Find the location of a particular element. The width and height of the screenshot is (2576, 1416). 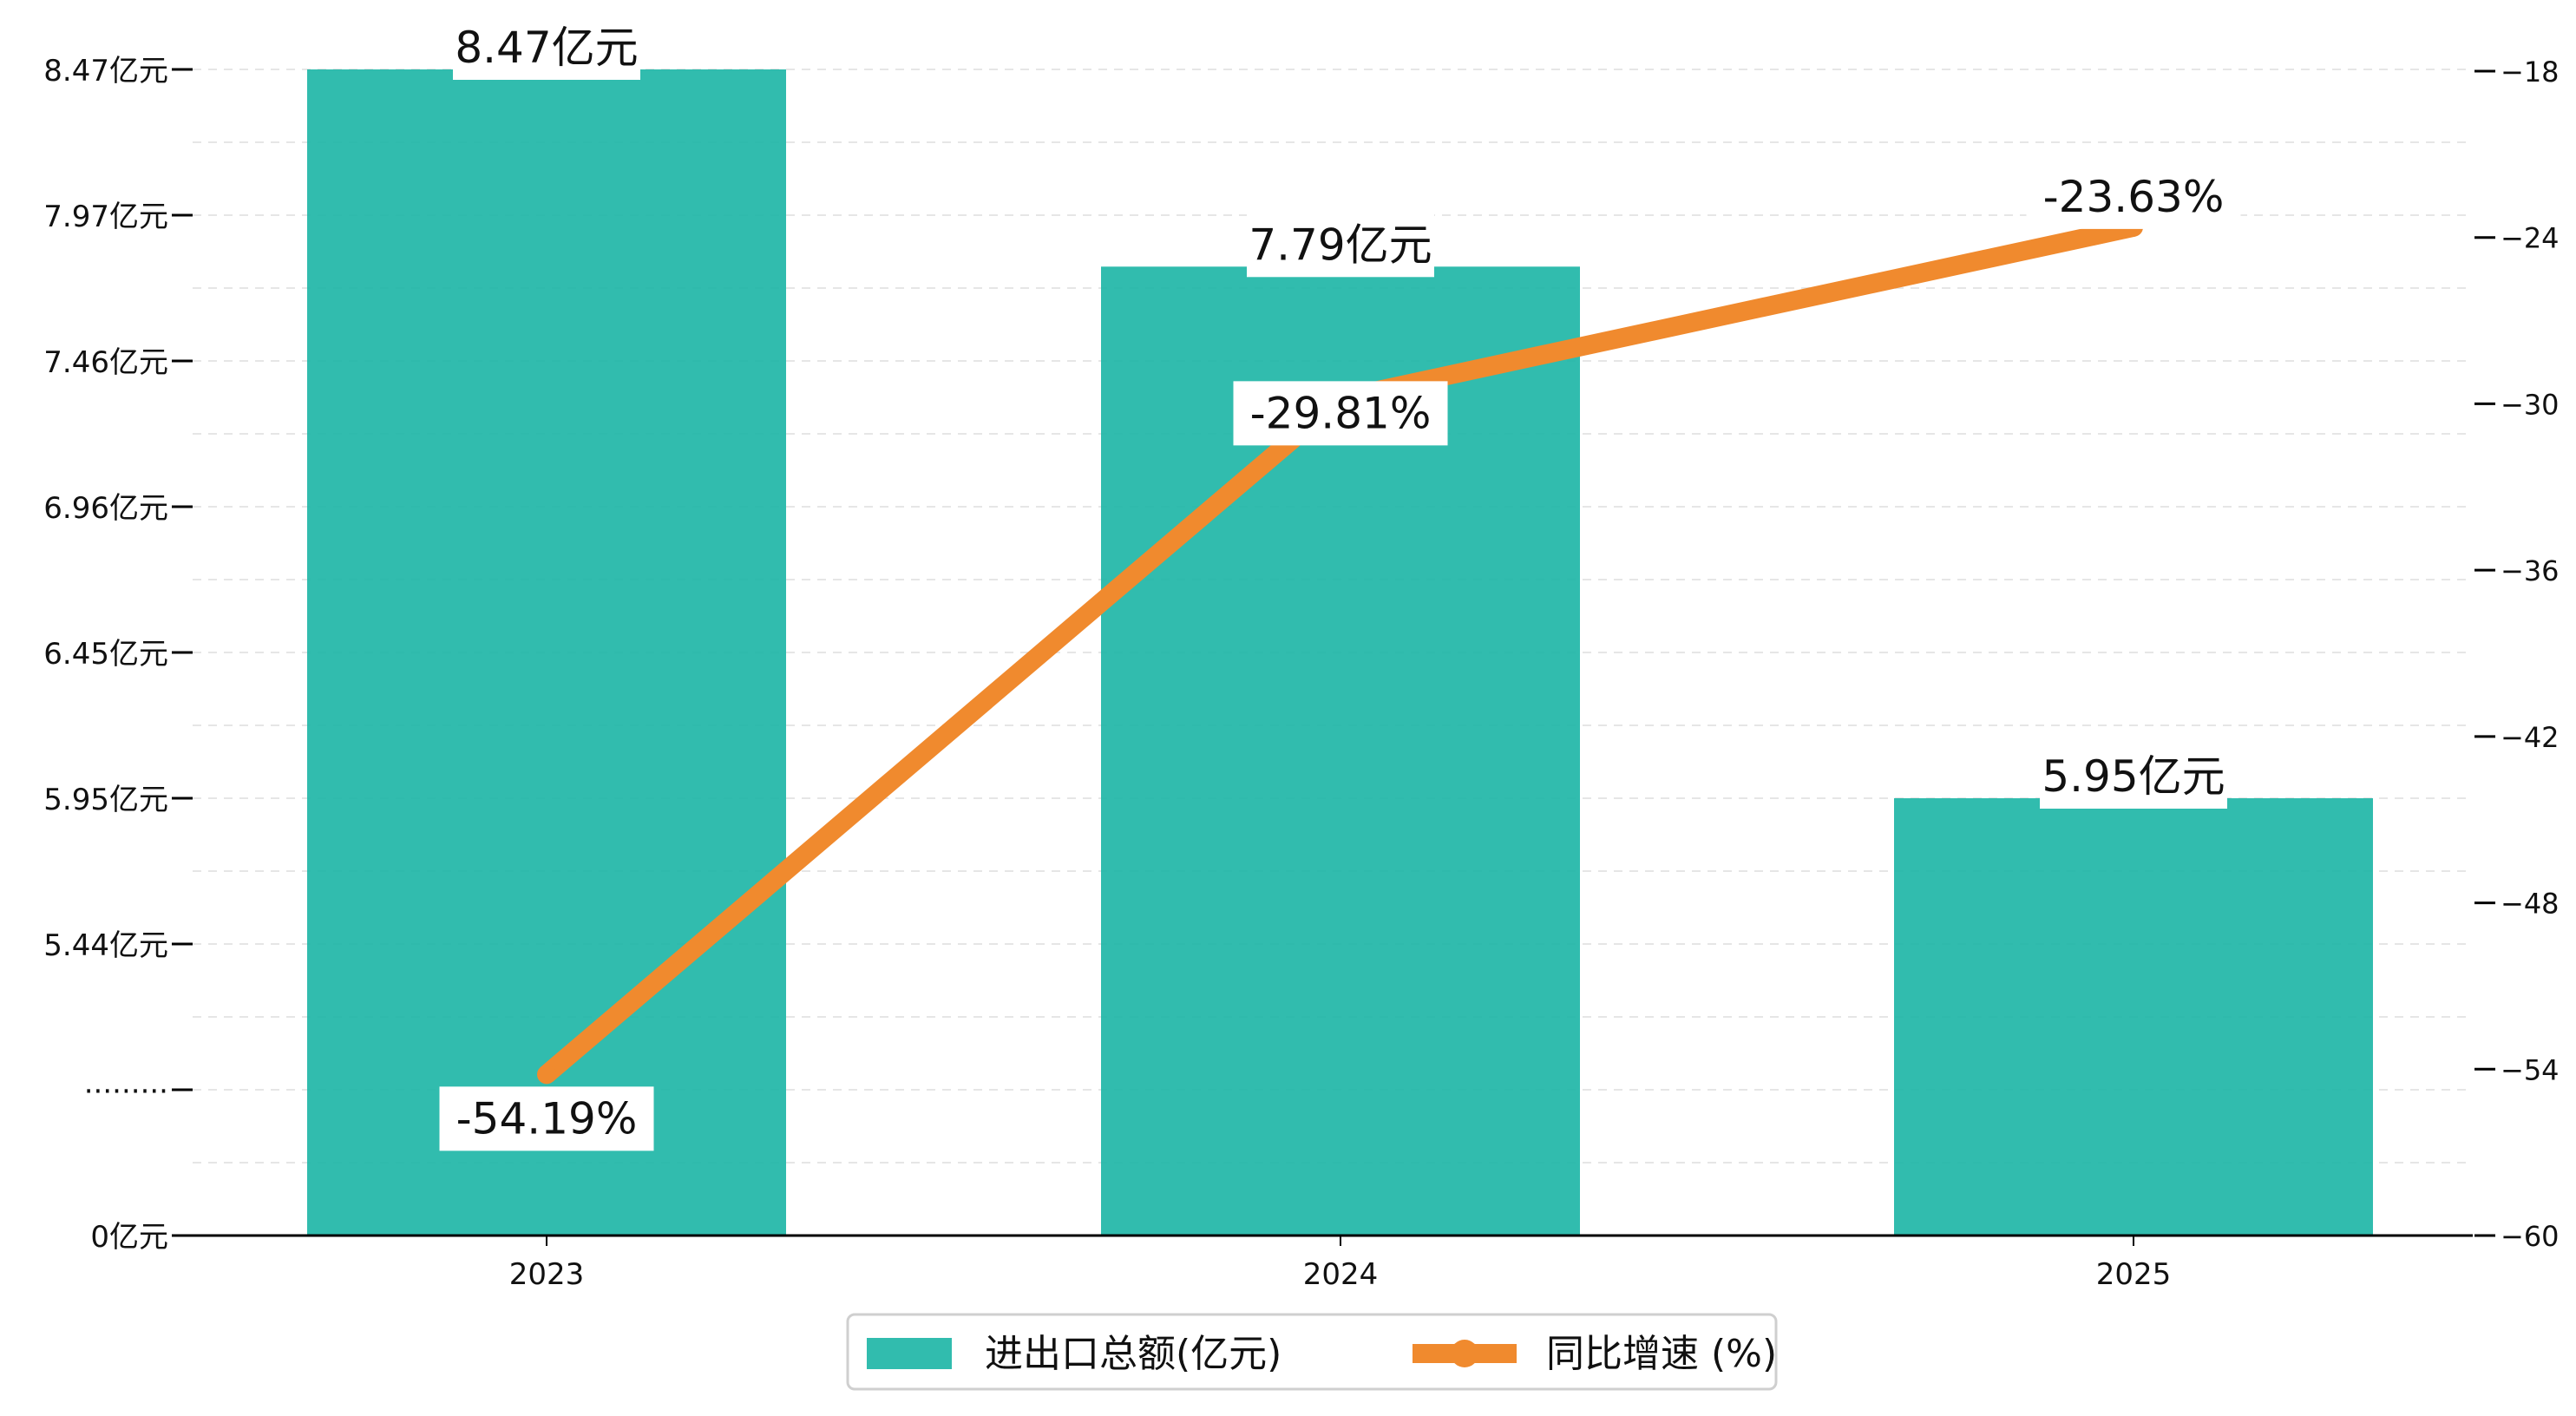

left-tick-label: ········· is located at coordinates (126, 1091).